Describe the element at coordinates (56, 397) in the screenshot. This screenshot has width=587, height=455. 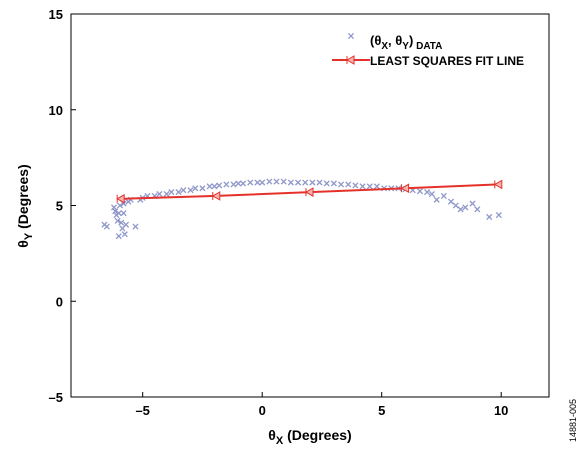
I see `y-tick-label: –5` at that location.